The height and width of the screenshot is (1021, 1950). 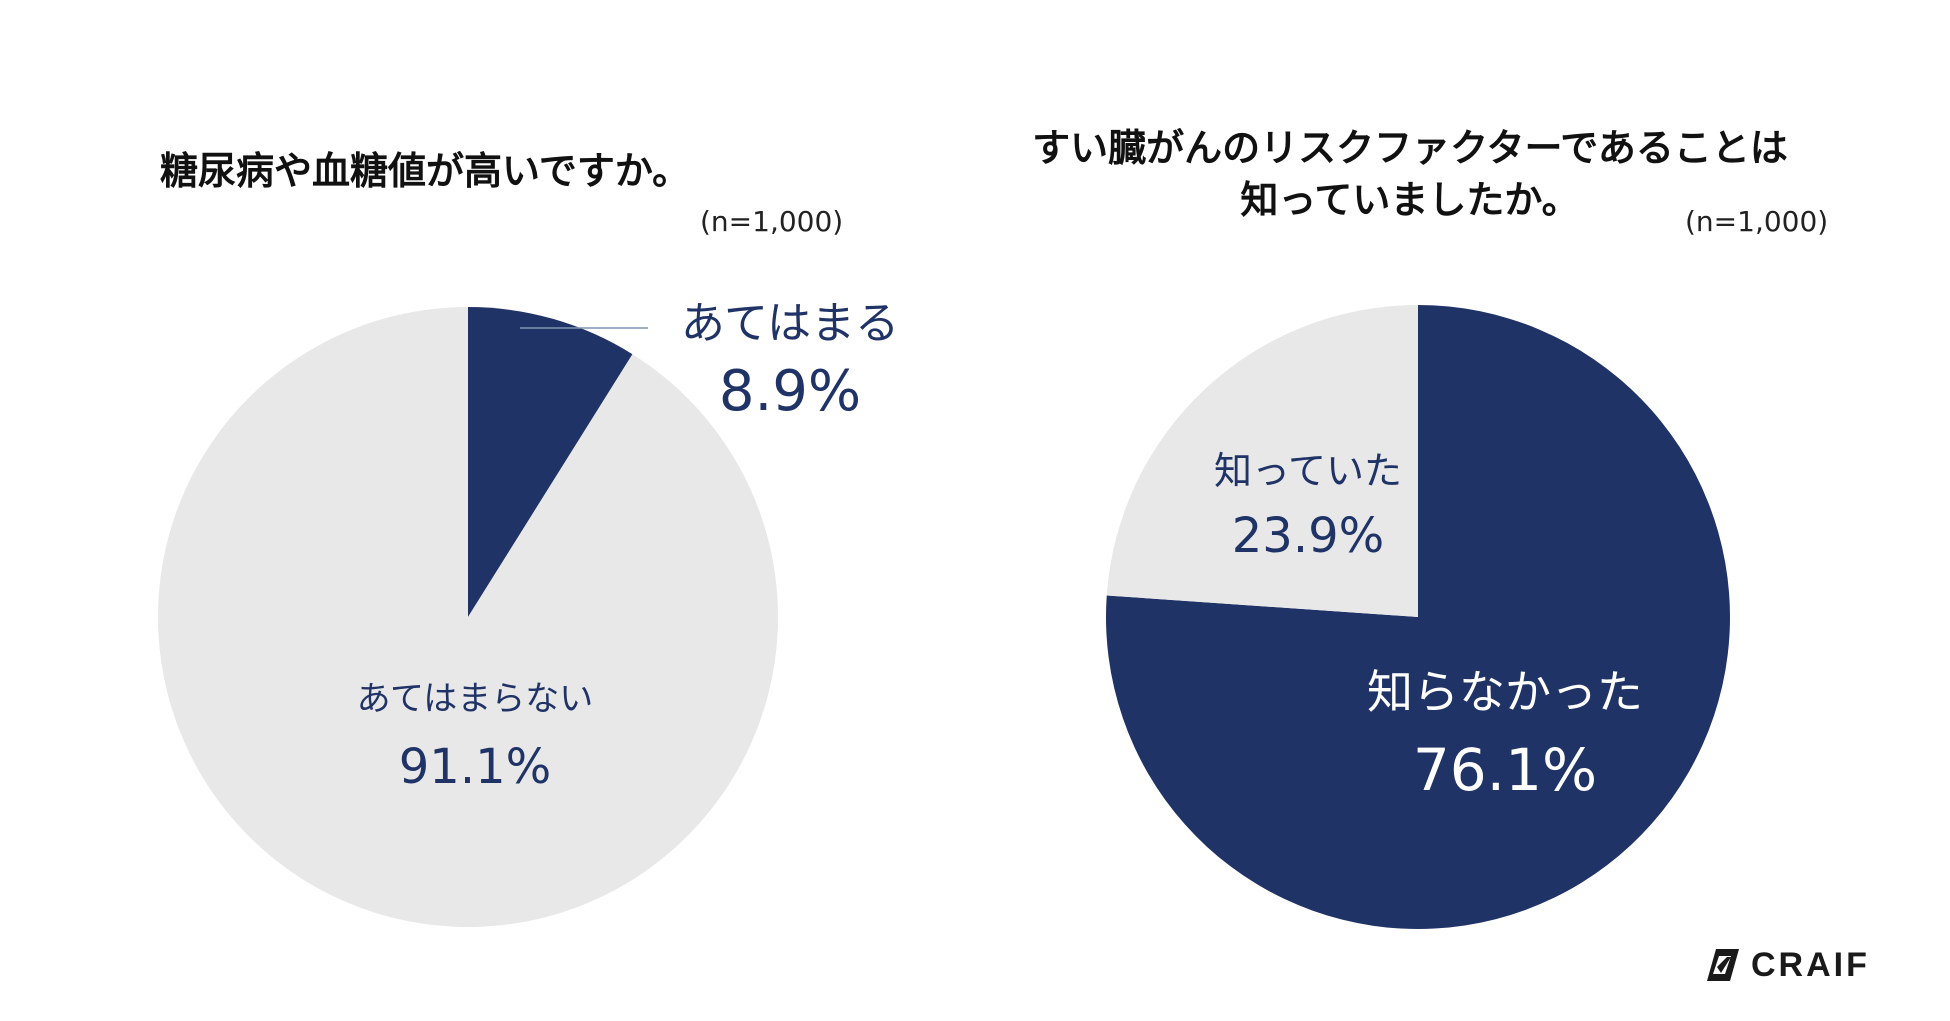 What do you see at coordinates (1810, 964) in the screenshot?
I see `brand-name: CRAIF` at bounding box center [1810, 964].